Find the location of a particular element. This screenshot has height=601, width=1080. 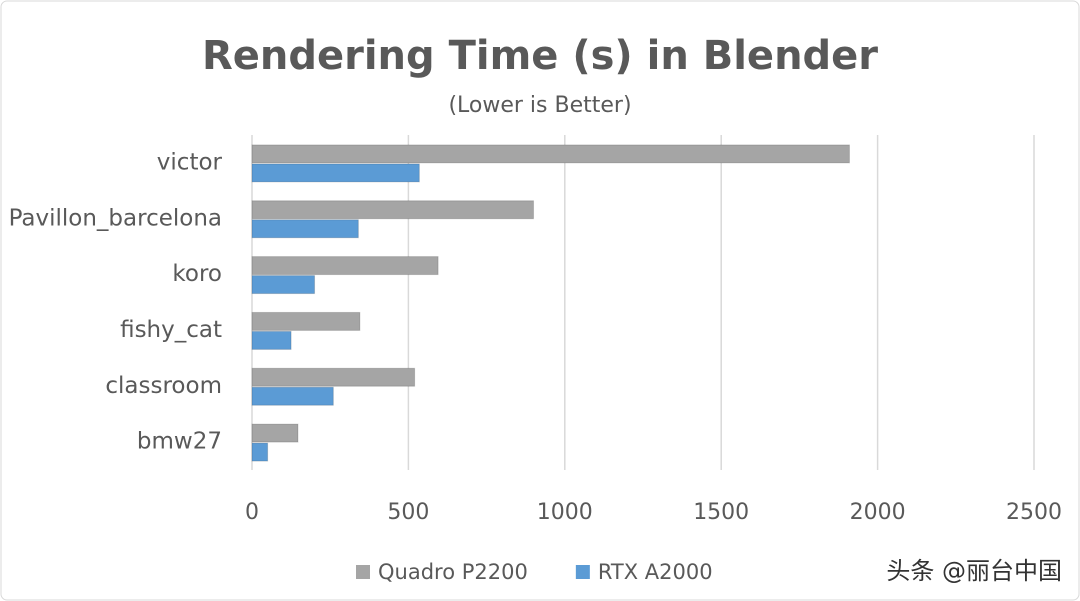

x-tick-label: 500 is located at coordinates (408, 512).